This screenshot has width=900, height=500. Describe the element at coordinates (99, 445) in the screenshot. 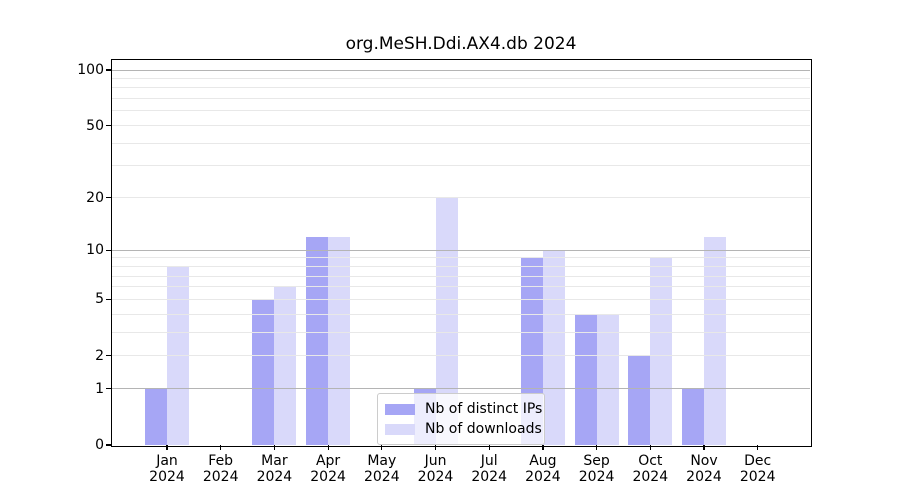

I see `y-tick-label-0: 0` at that location.